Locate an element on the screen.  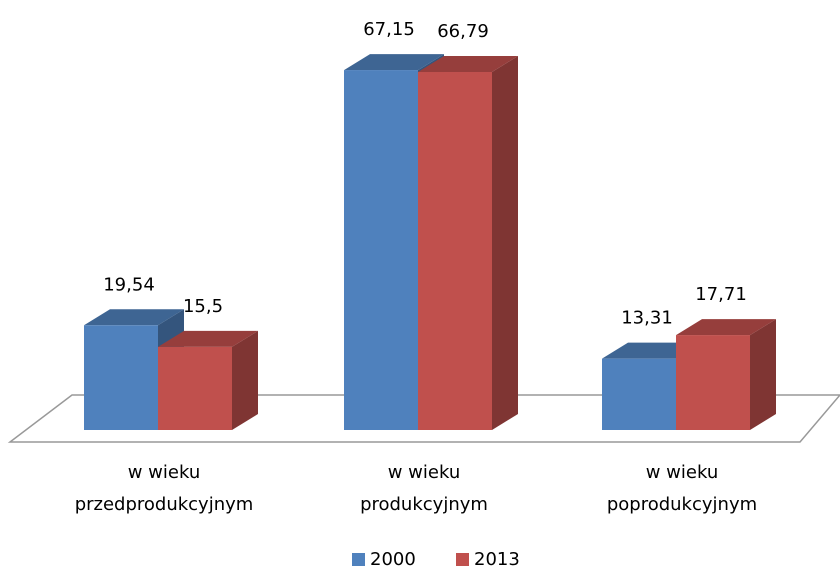
data-label: 17,71 is located at coordinates (721, 294).